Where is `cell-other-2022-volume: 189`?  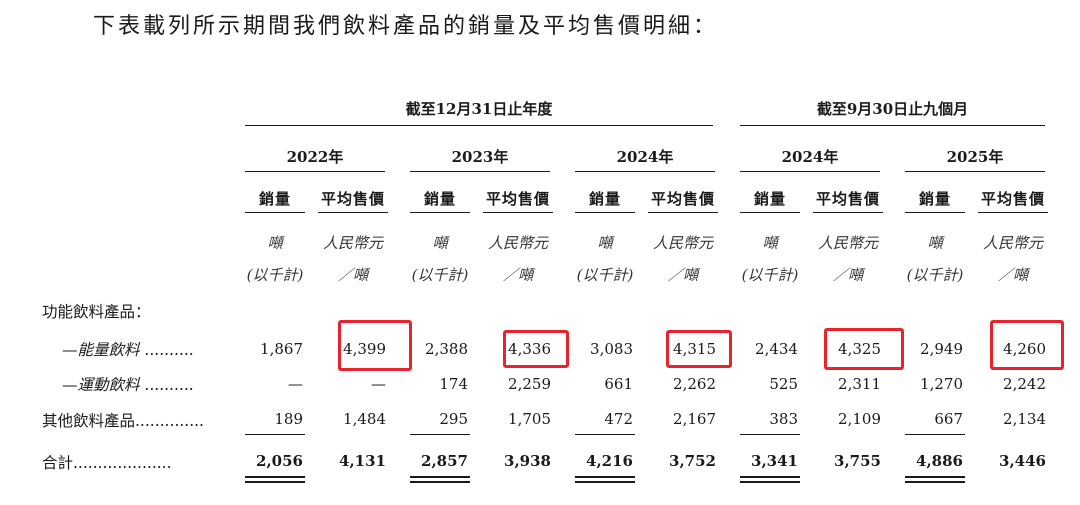
cell-other-2022-volume: 189 is located at coordinates (288, 419).